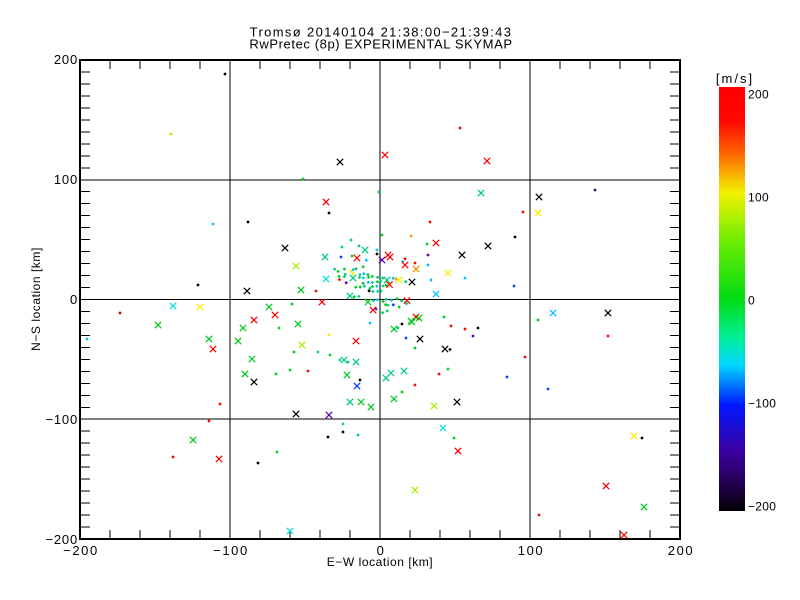 Image resolution: width=800 pixels, height=600 pixels. I want to click on svg-text: [m/s], so click(735, 78).